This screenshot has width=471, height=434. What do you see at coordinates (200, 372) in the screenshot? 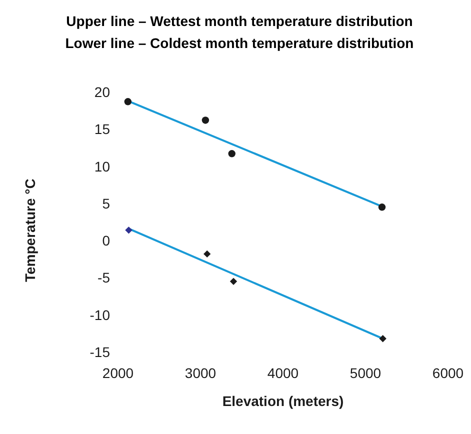
I see `x-tick-label: 3000` at bounding box center [200, 372].